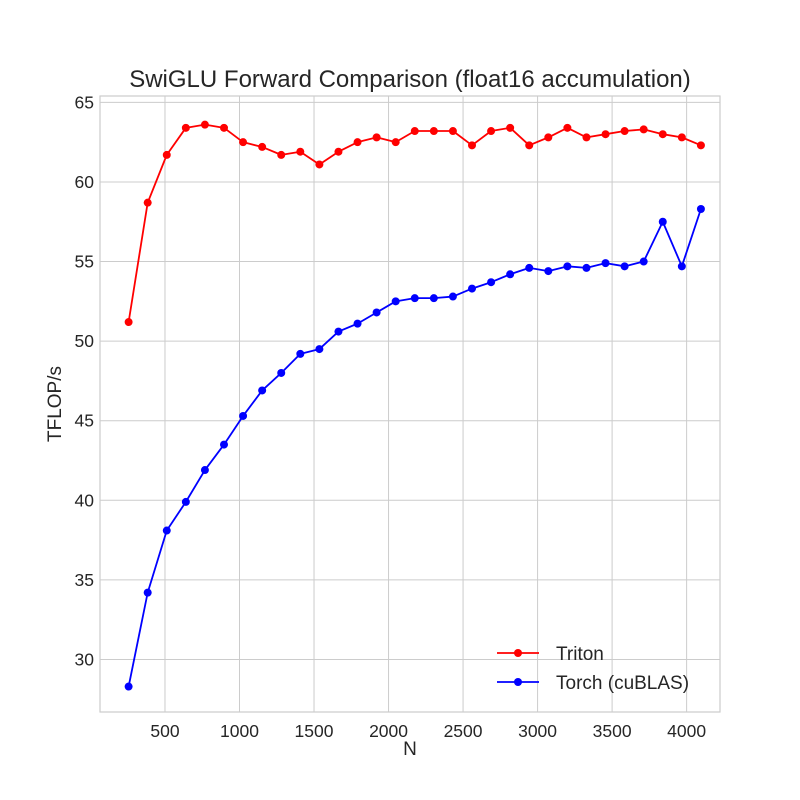 The image size is (800, 800). What do you see at coordinates (84, 262) in the screenshot?
I see `y-tick-label: 55` at bounding box center [84, 262].